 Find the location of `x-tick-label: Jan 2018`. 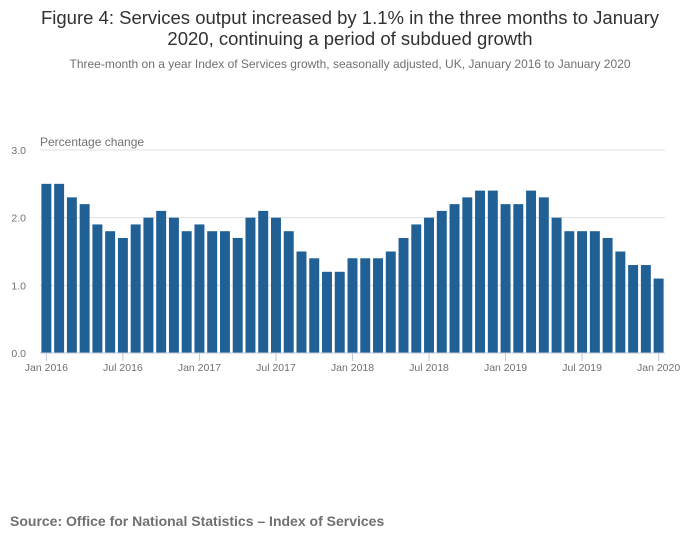

x-tick-label: Jan 2018 is located at coordinates (352, 368).